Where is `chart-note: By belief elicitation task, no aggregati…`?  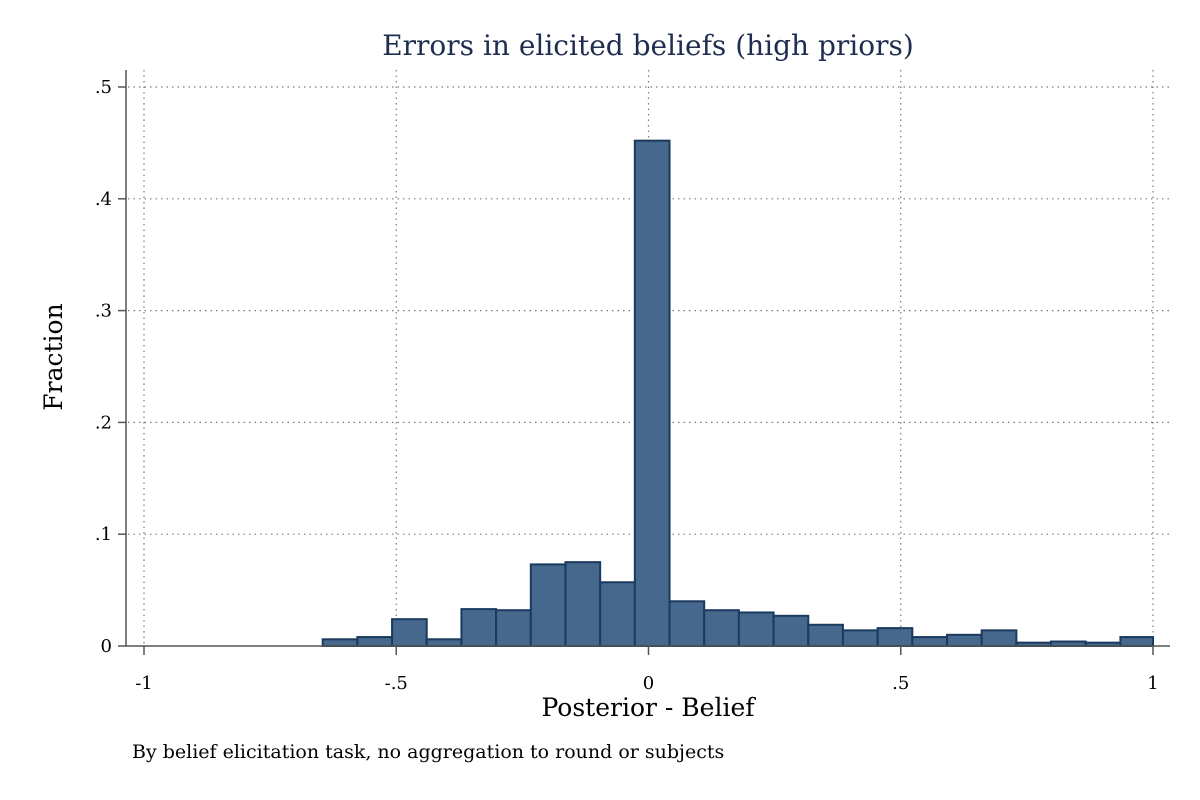
chart-note: By belief elicitation task, no aggregati… is located at coordinates (428, 752).